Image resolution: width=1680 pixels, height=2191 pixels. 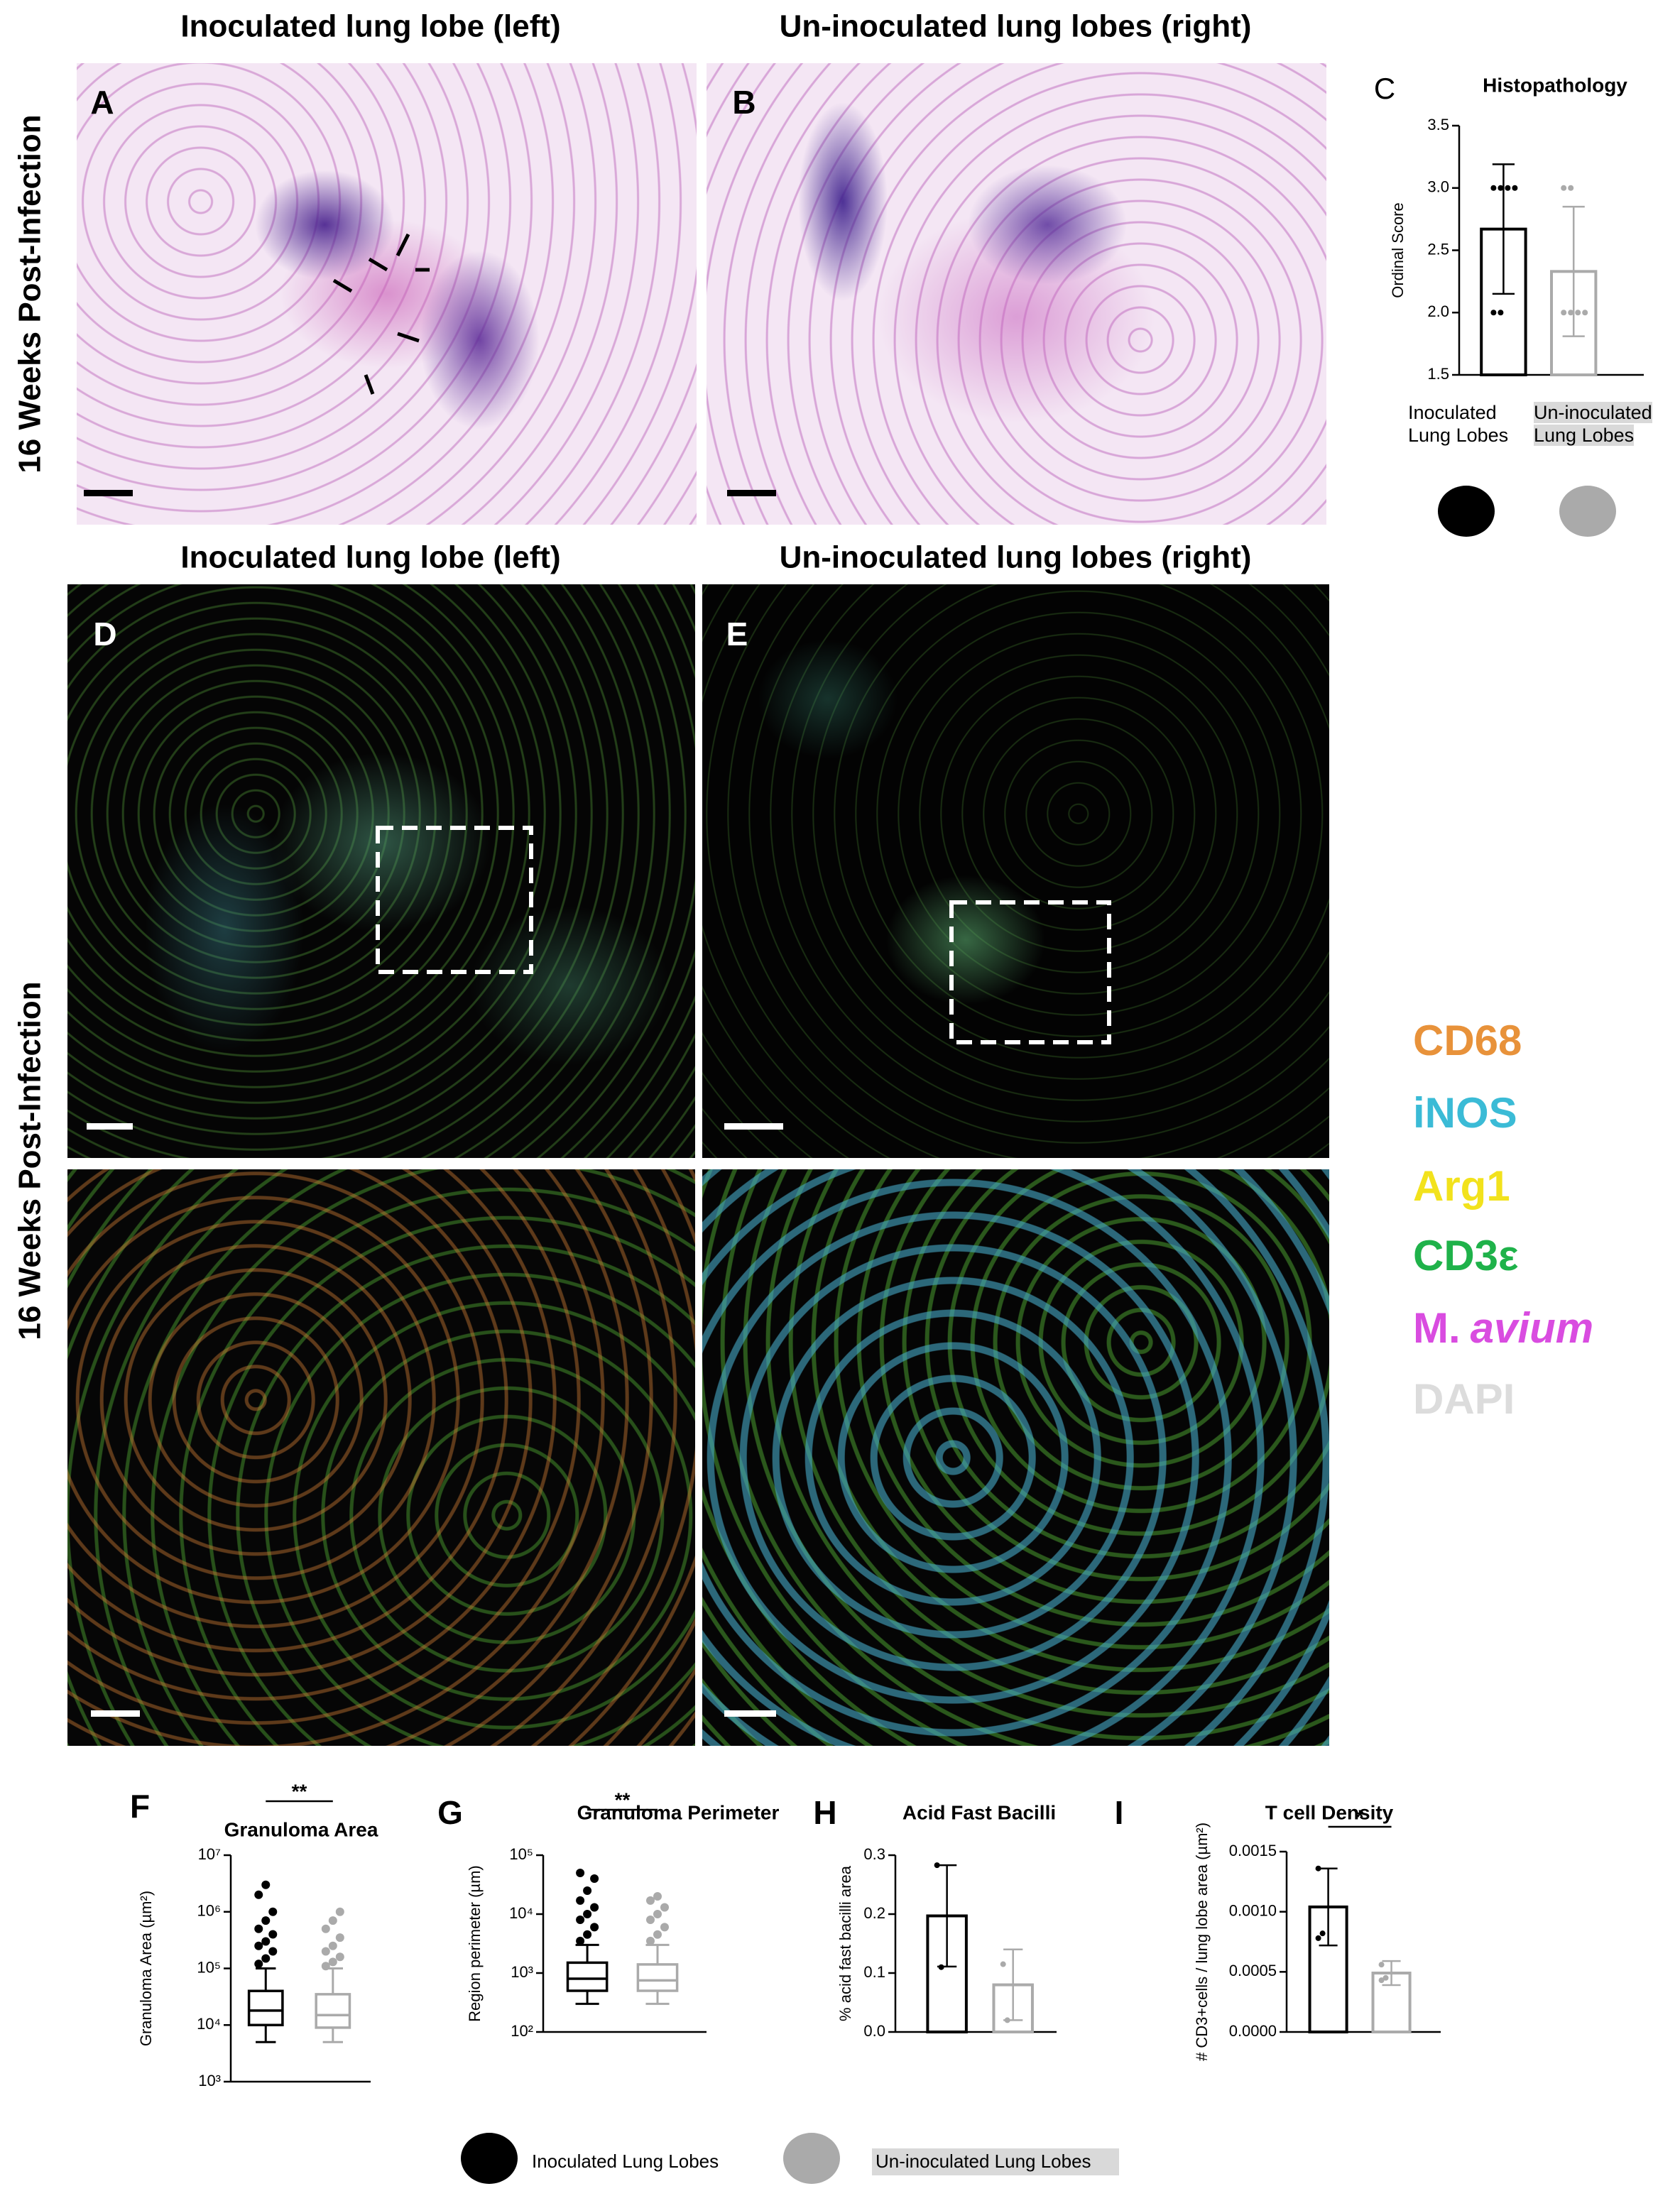 I want to click on chart-title: T cell Density, so click(x=1329, y=1812).